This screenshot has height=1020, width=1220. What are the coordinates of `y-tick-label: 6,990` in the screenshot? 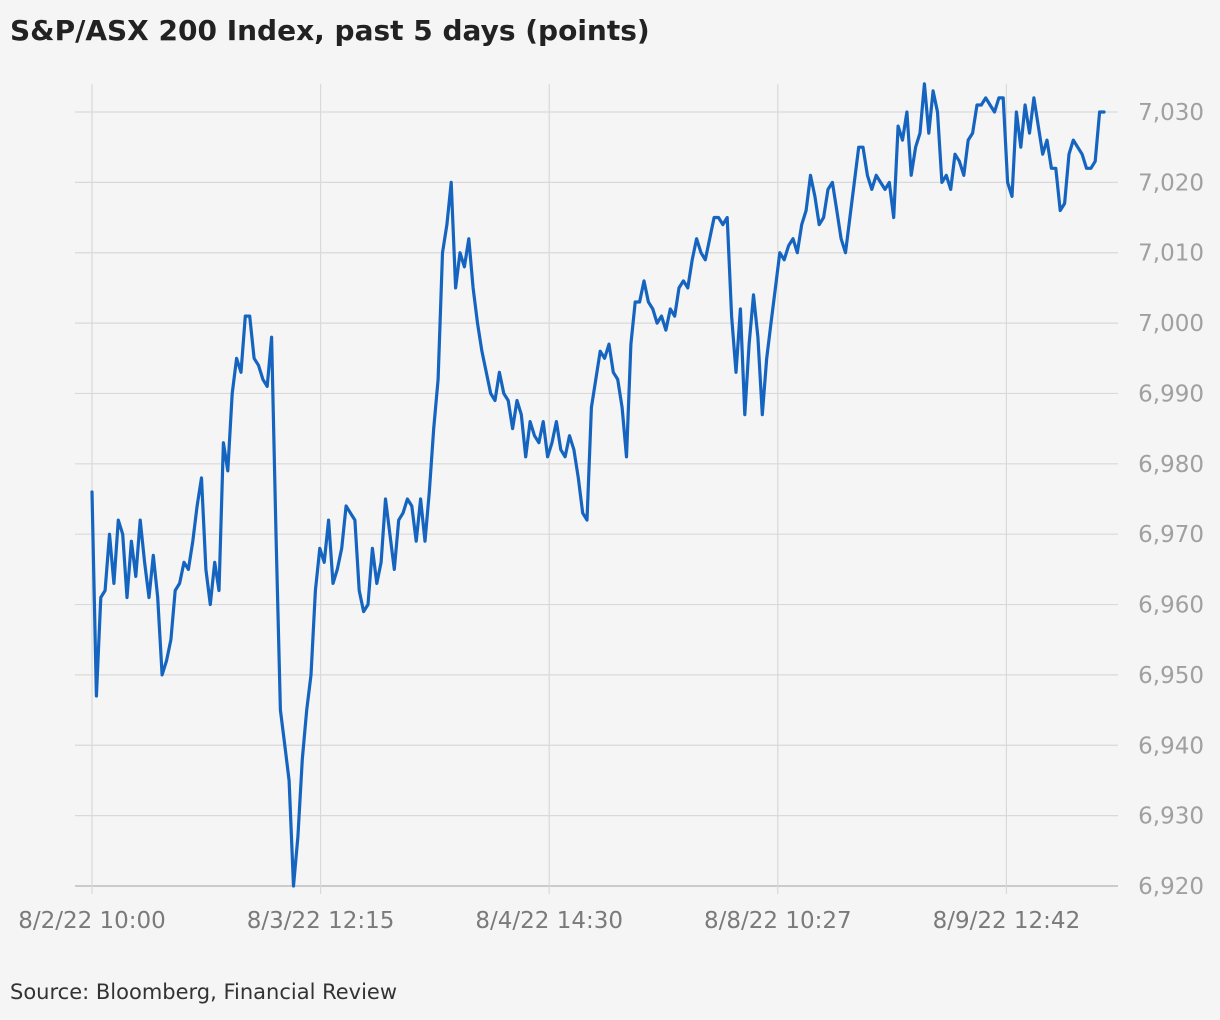 It's located at (1171, 394).